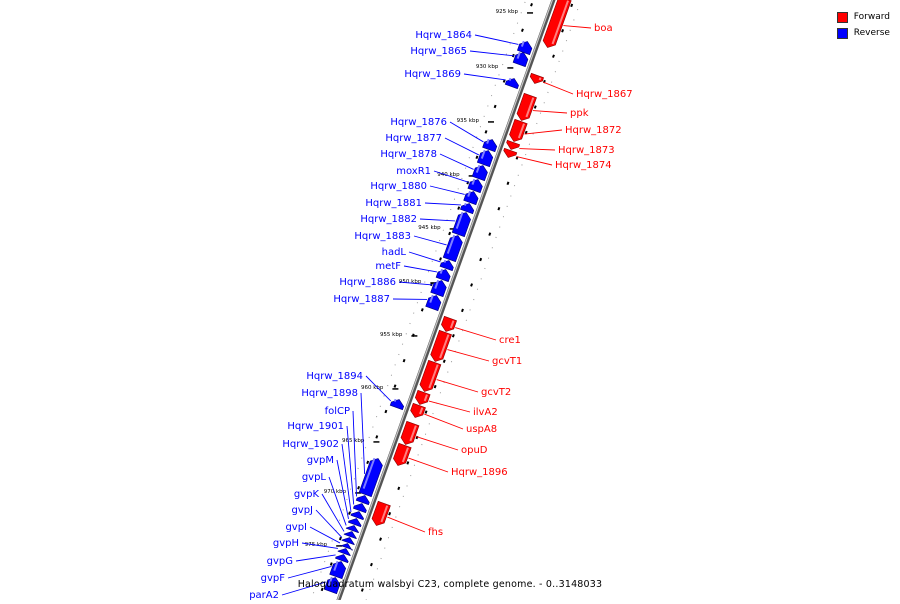 The width and height of the screenshot is (900, 604). What do you see at coordinates (579, 113) in the screenshot?
I see `gene-label: ppk` at bounding box center [579, 113].